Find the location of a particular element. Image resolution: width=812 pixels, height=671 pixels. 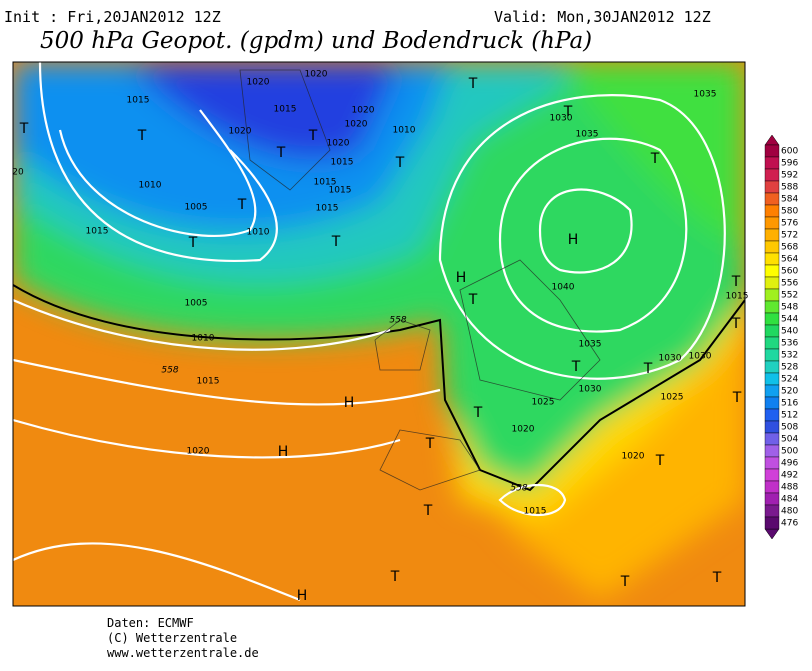

colorbar-label: 572 is located at coordinates (789, 236).